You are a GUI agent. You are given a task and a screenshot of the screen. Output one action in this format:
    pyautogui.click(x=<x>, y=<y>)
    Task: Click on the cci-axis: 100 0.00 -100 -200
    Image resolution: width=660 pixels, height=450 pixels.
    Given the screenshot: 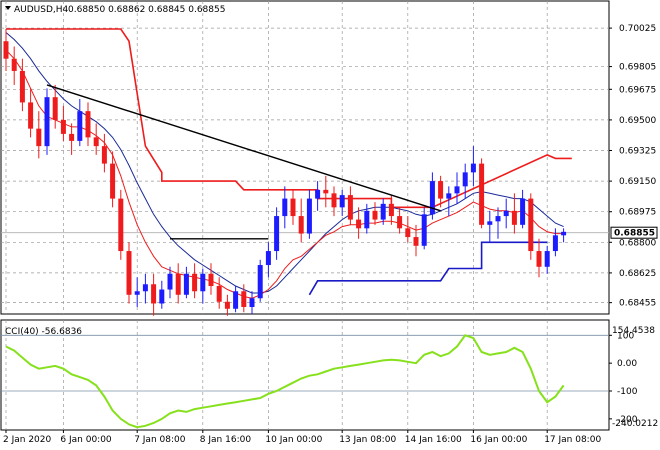 What is the action you would take?
    pyautogui.click(x=623, y=378)
    